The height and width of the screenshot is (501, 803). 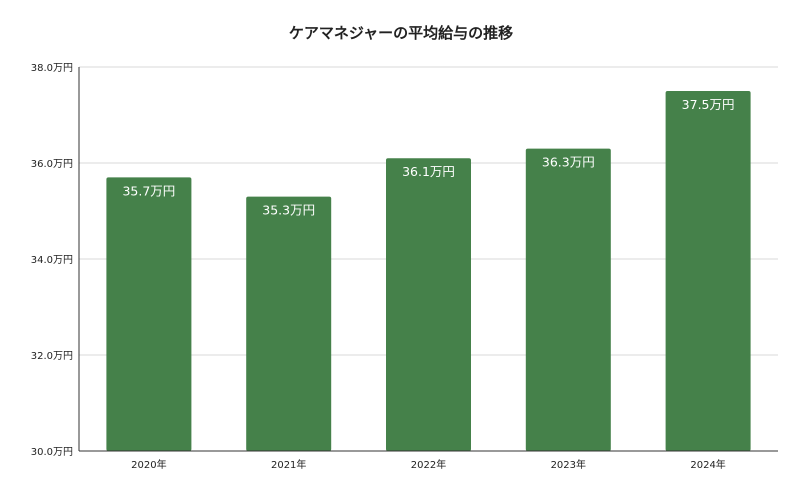 What do you see at coordinates (148, 464) in the screenshot?
I see `x-tick-label: 2020年` at bounding box center [148, 464].